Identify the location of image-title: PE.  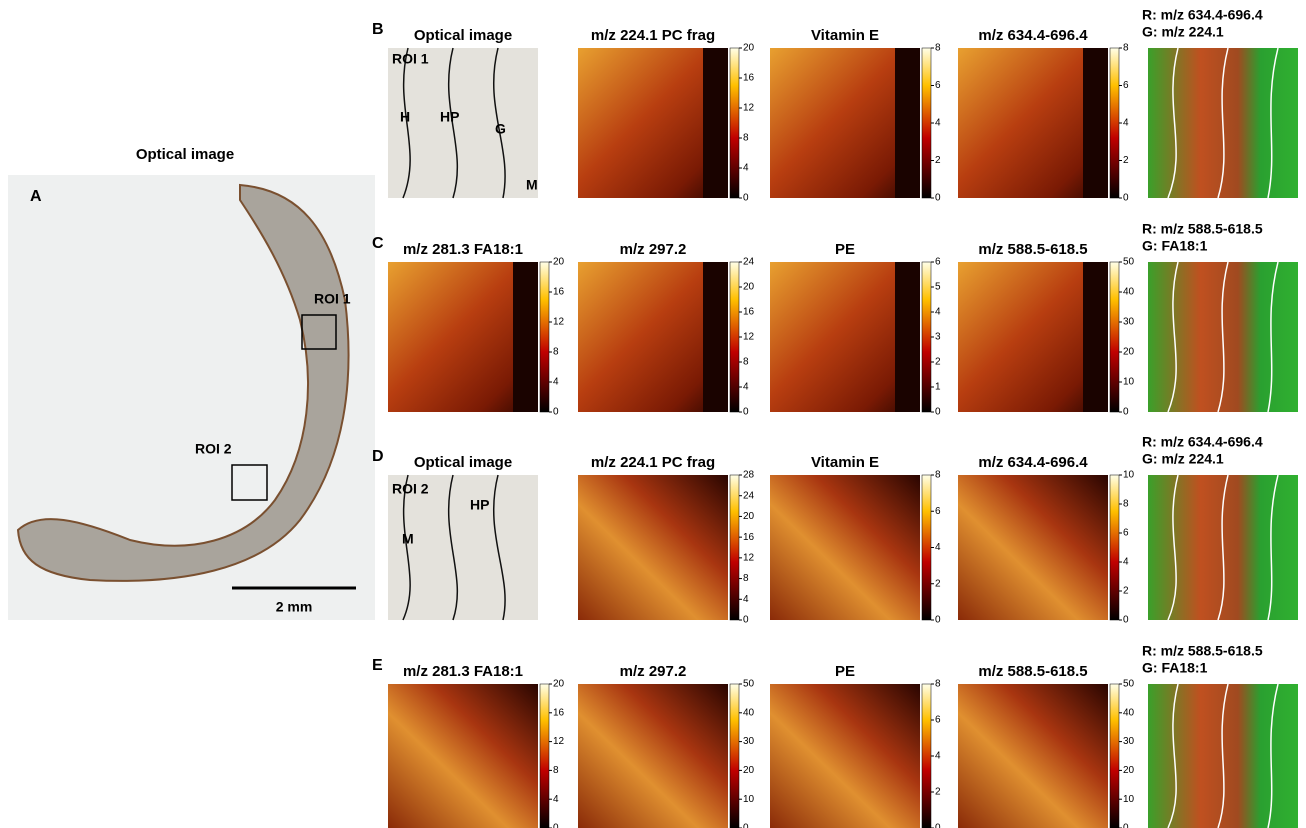
(845, 249).